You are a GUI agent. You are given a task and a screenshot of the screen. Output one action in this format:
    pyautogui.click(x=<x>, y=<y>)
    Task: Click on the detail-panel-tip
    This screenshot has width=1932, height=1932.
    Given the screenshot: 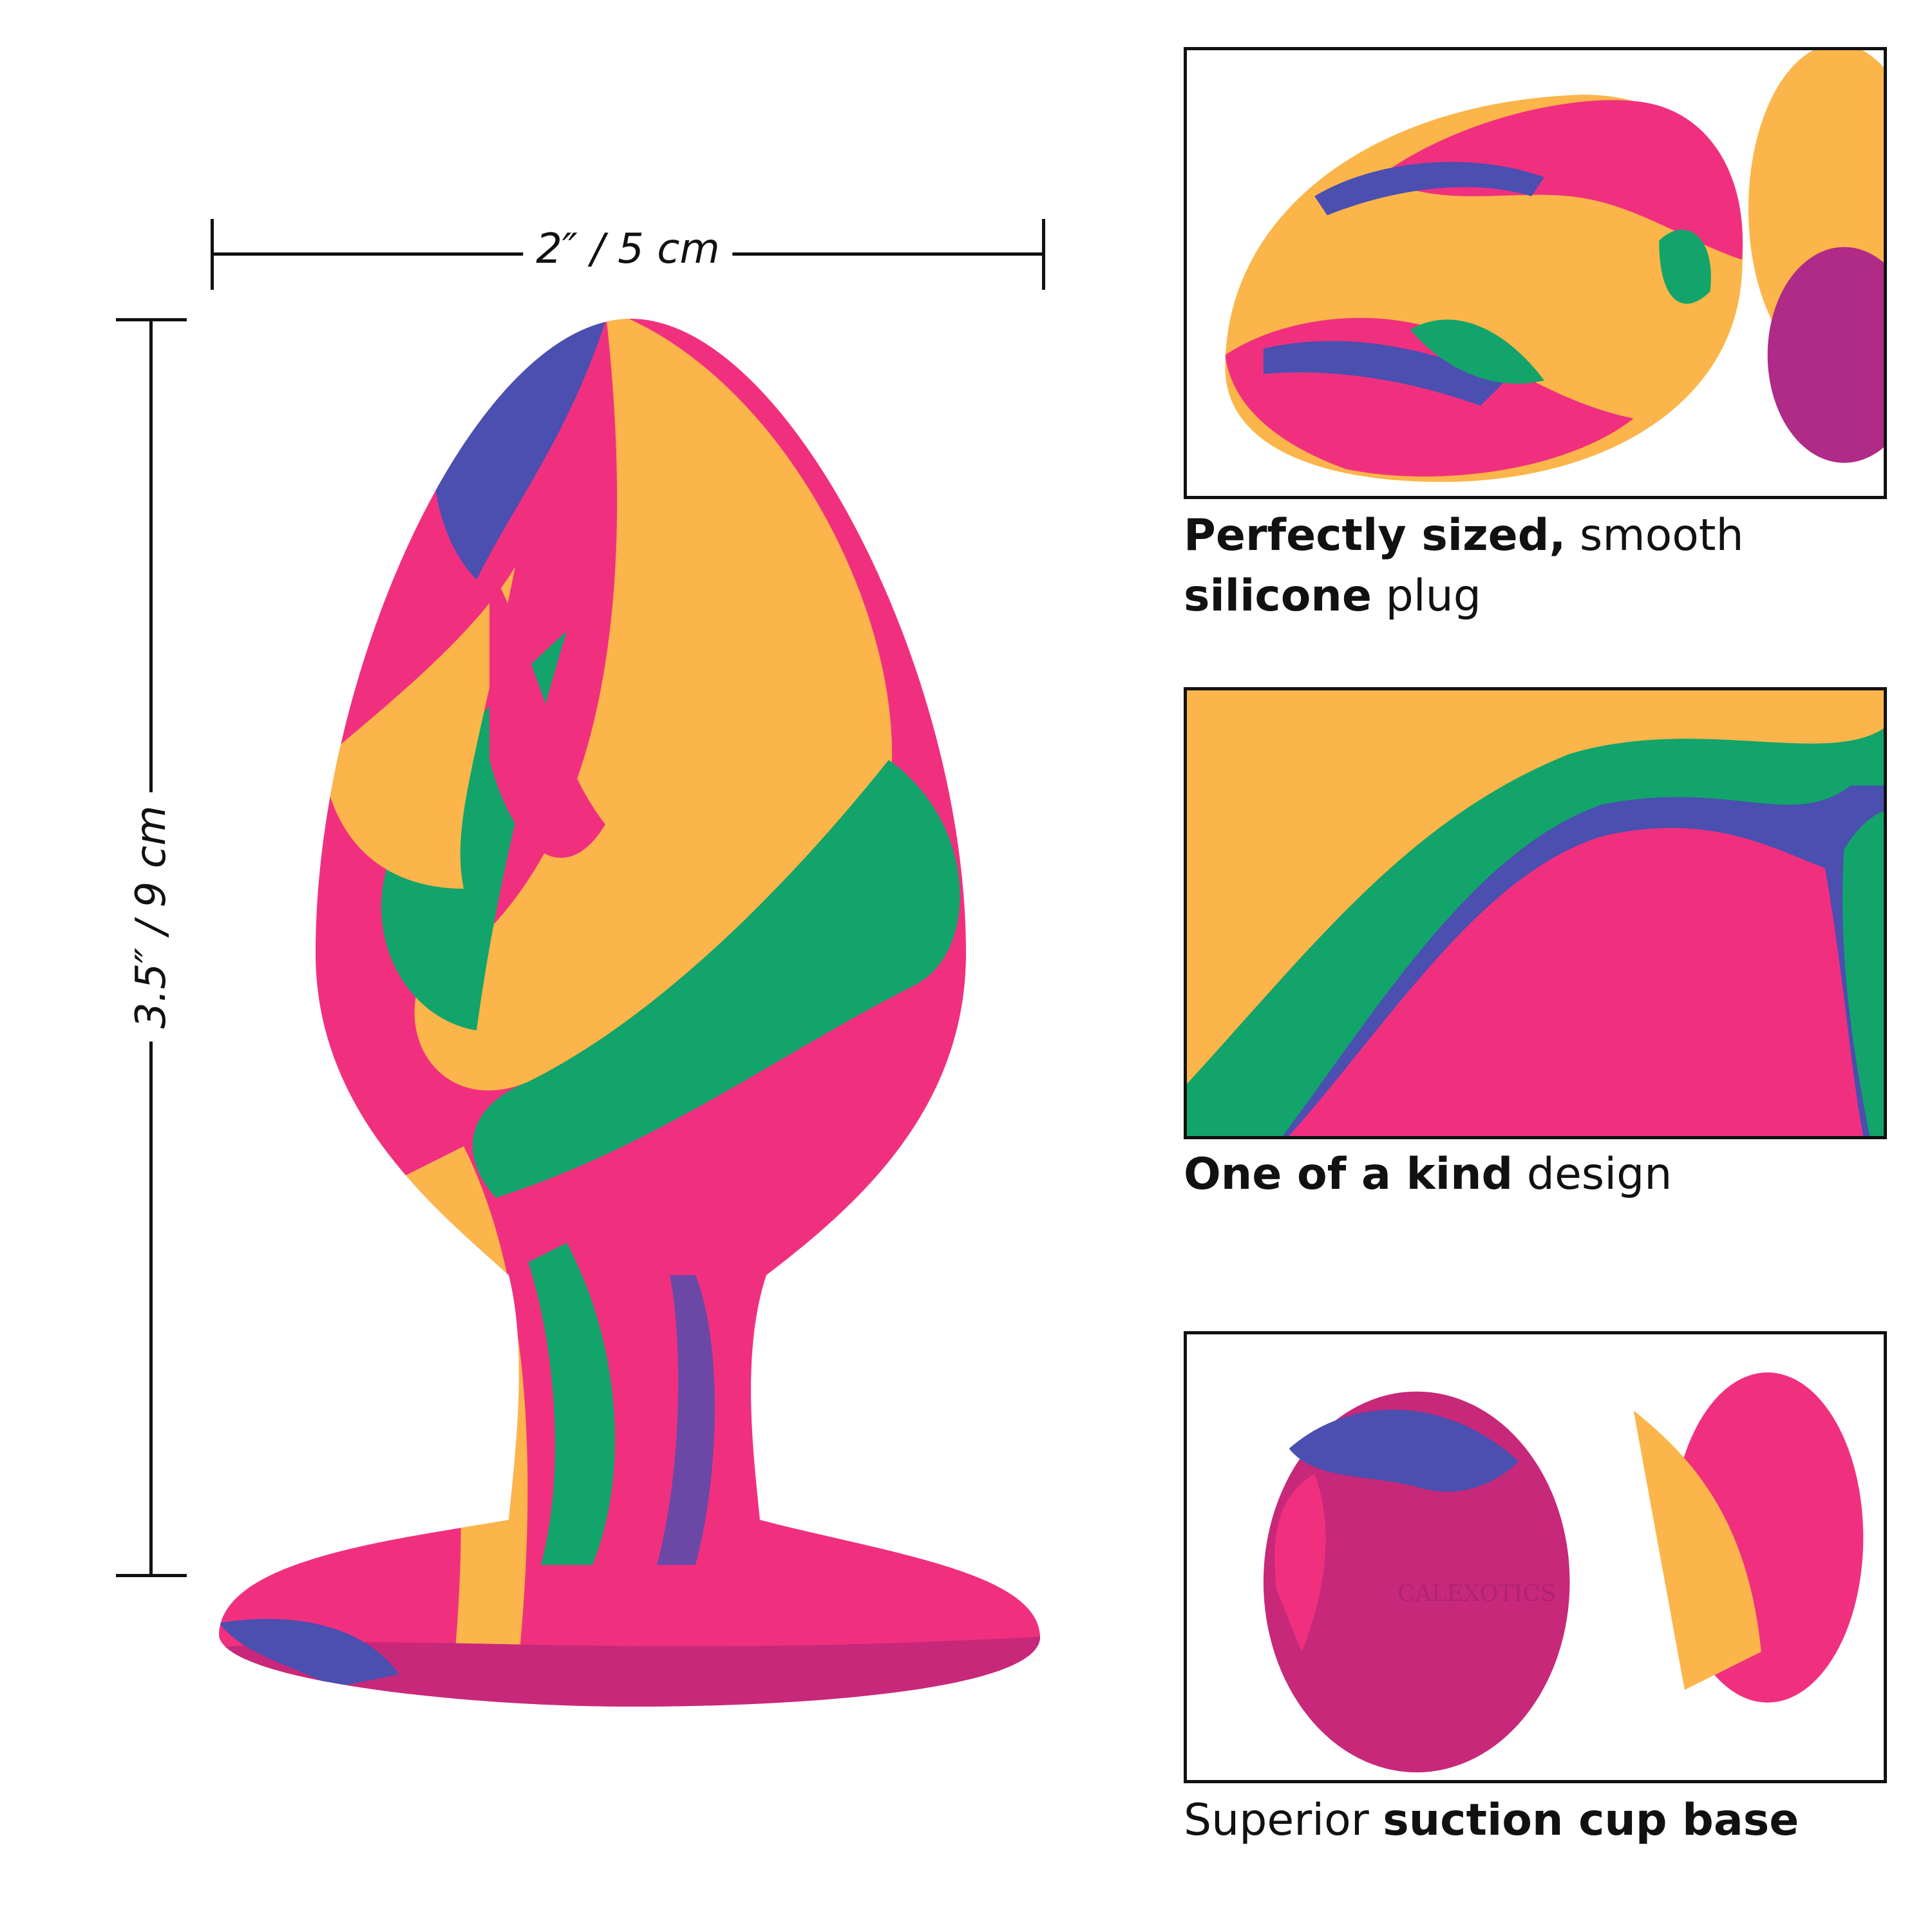 What is the action you would take?
    pyautogui.click(x=1535, y=273)
    